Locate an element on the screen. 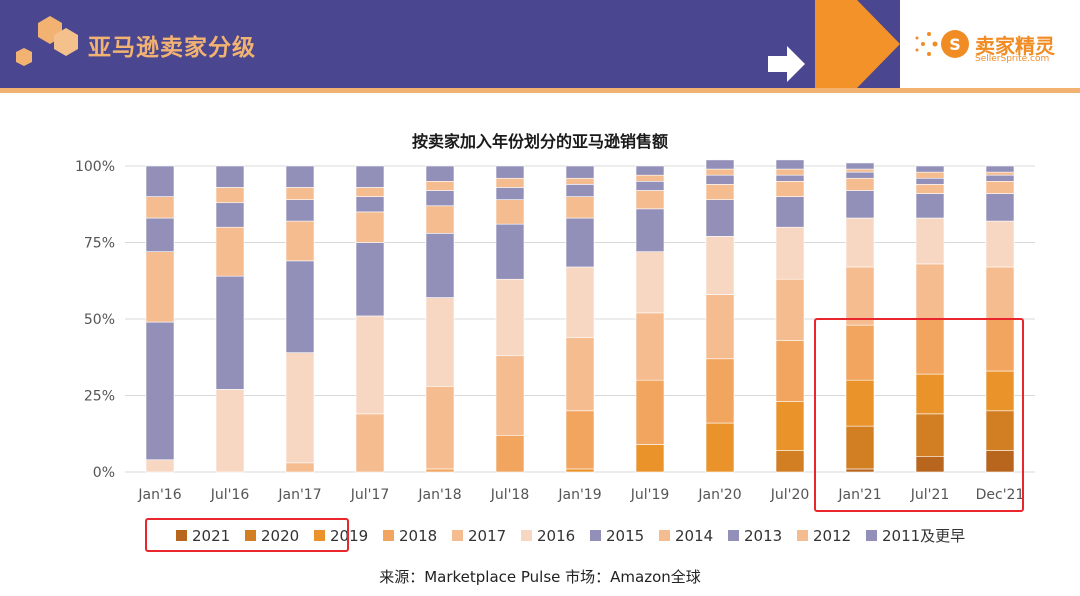  legend-swatch-2015 is located at coordinates (595, 535).